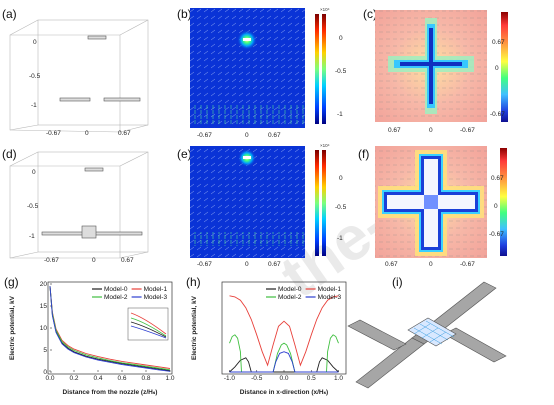  I want to click on g-xtick-label: 0.6, so click(121, 378).